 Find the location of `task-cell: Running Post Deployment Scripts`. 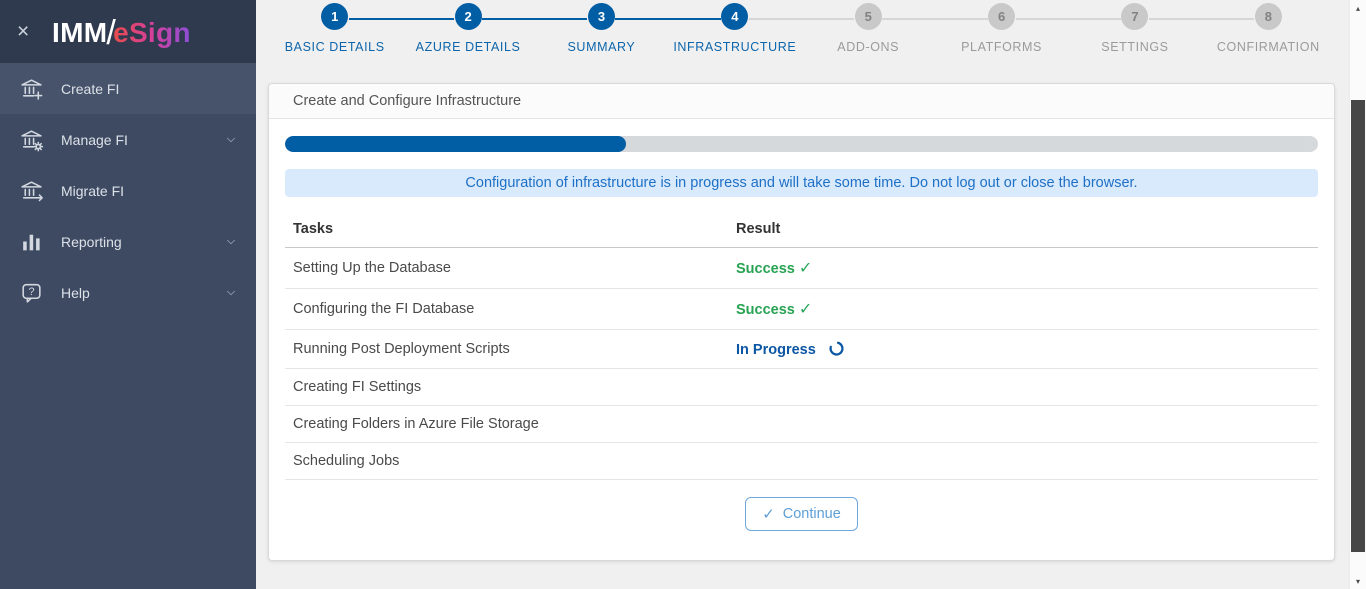

task-cell: Running Post Deployment Scripts is located at coordinates (506, 349).